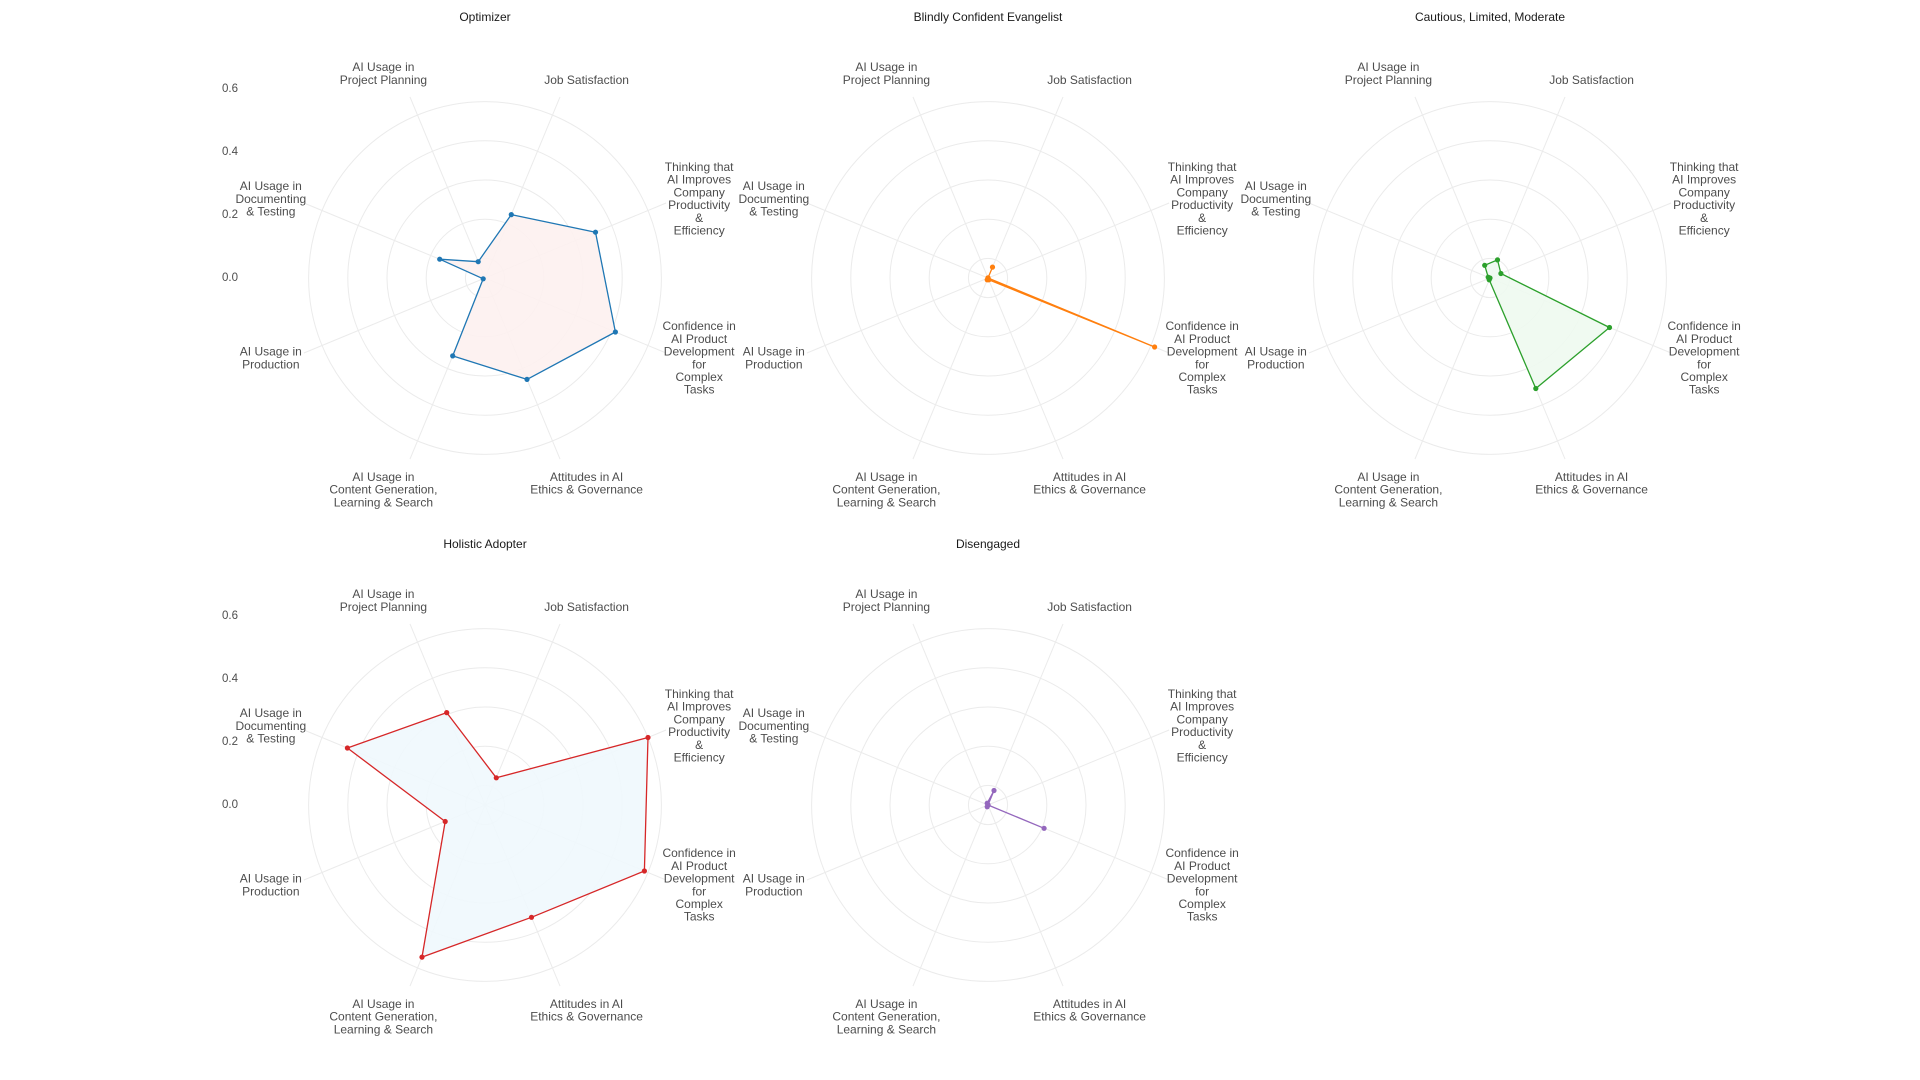 The width and height of the screenshot is (1920, 1080). I want to click on panel-title: Optimizer, so click(484, 17).